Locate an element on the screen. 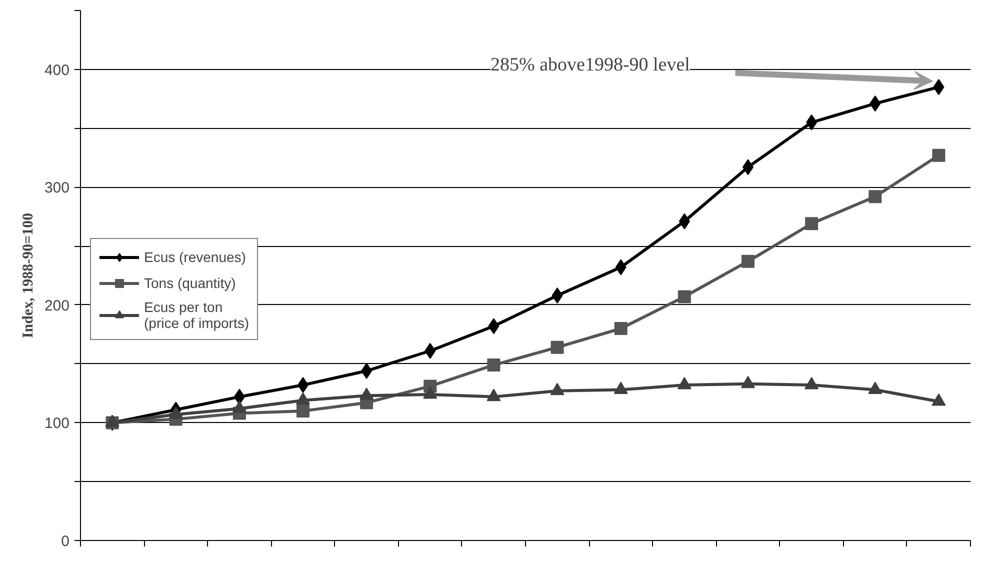 This screenshot has height=565, width=995. y-tick-label: 300 is located at coordinates (57, 188).